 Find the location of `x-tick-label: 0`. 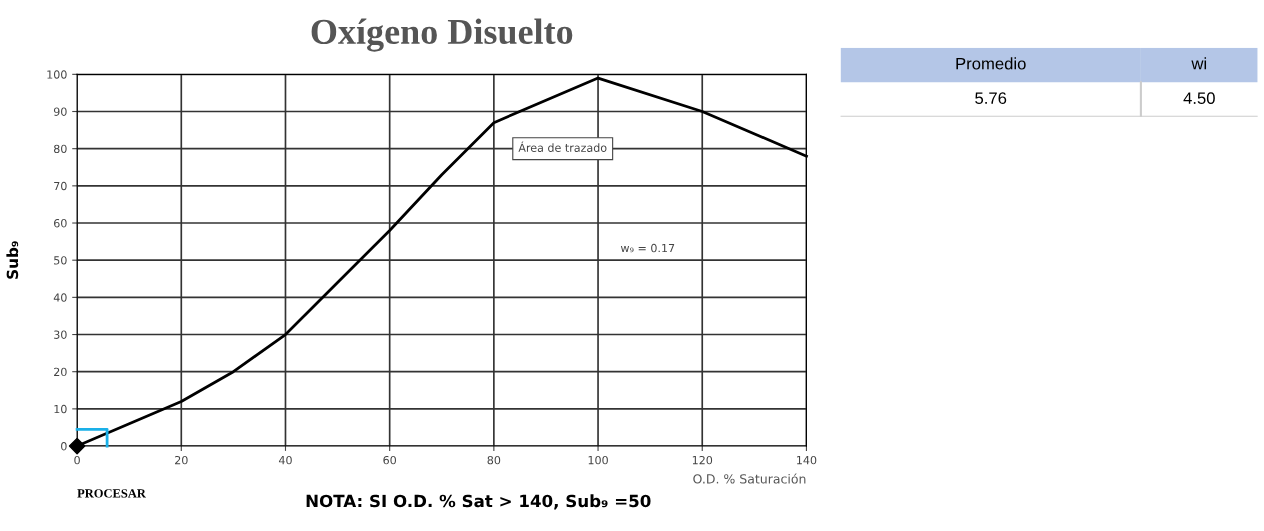

x-tick-label: 0 is located at coordinates (77, 460).